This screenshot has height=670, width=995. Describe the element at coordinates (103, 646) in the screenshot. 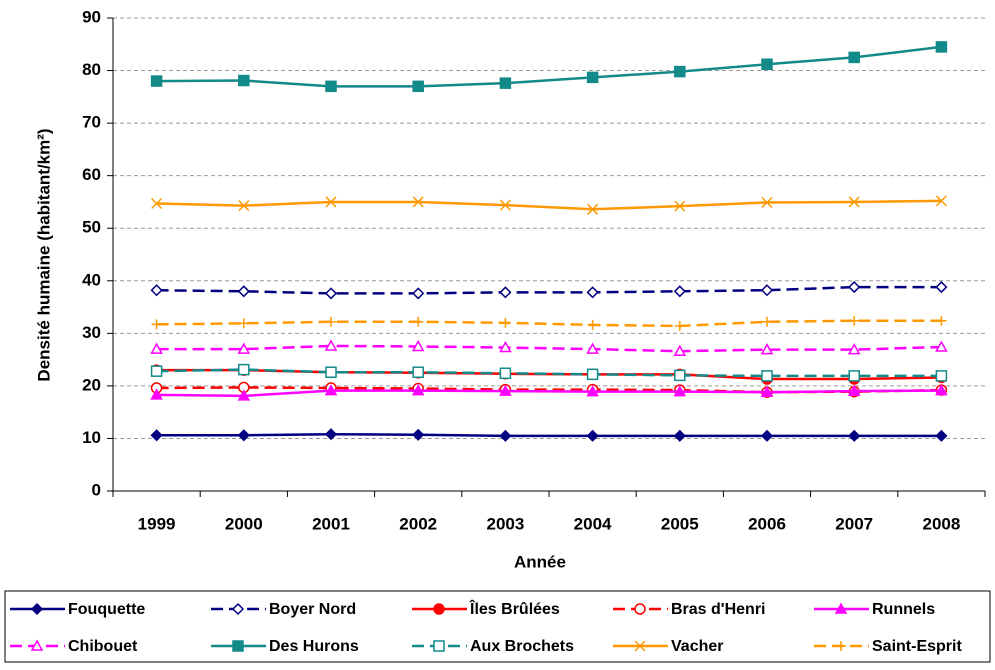

I see `legend-label: Chibouet` at that location.